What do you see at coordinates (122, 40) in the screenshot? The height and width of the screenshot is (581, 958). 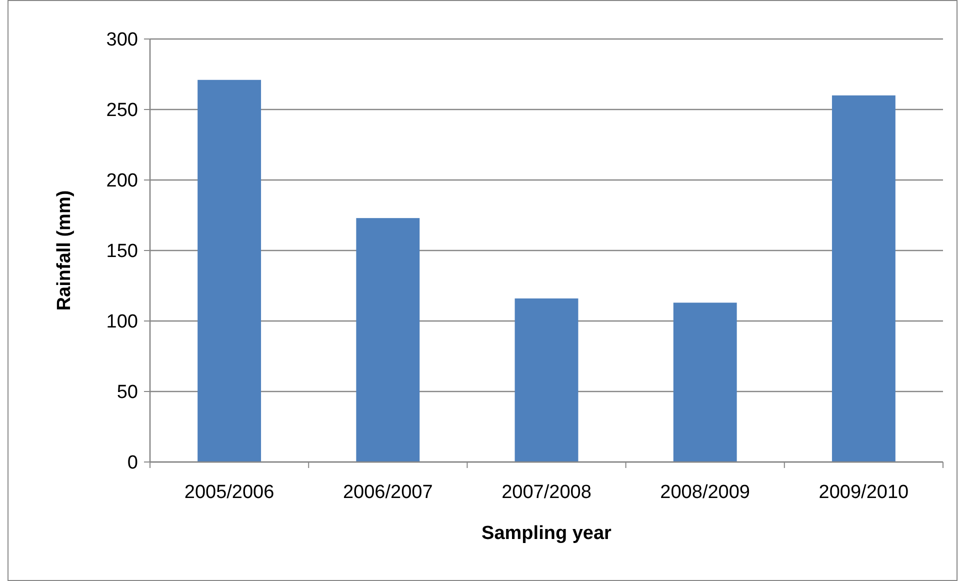 I see `y-tick-label: 300` at bounding box center [122, 40].